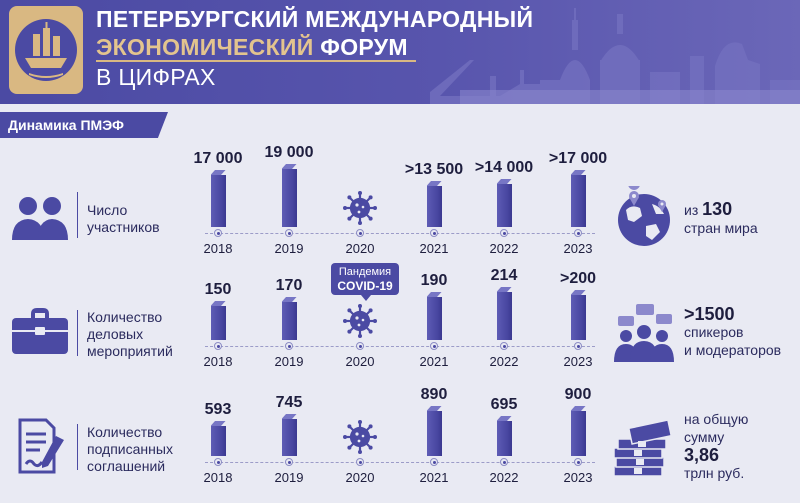 The height and width of the screenshot is (503, 800). I want to click on title-word-economic: ЭКОНОМИЧЕСКИЙ, so click(205, 47).